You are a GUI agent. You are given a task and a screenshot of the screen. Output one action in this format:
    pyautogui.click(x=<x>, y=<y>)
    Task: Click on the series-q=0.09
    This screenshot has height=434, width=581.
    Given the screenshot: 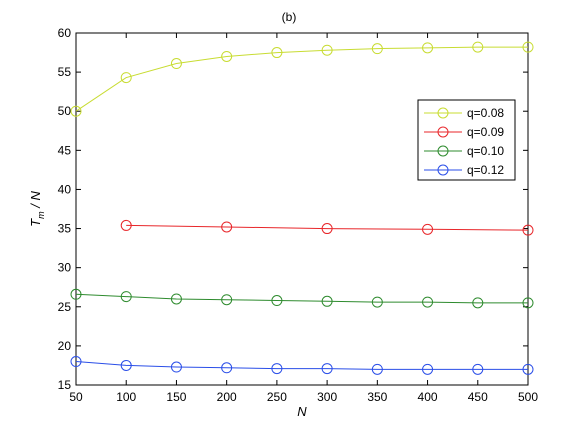 What is the action you would take?
    pyautogui.click(x=327, y=227)
    